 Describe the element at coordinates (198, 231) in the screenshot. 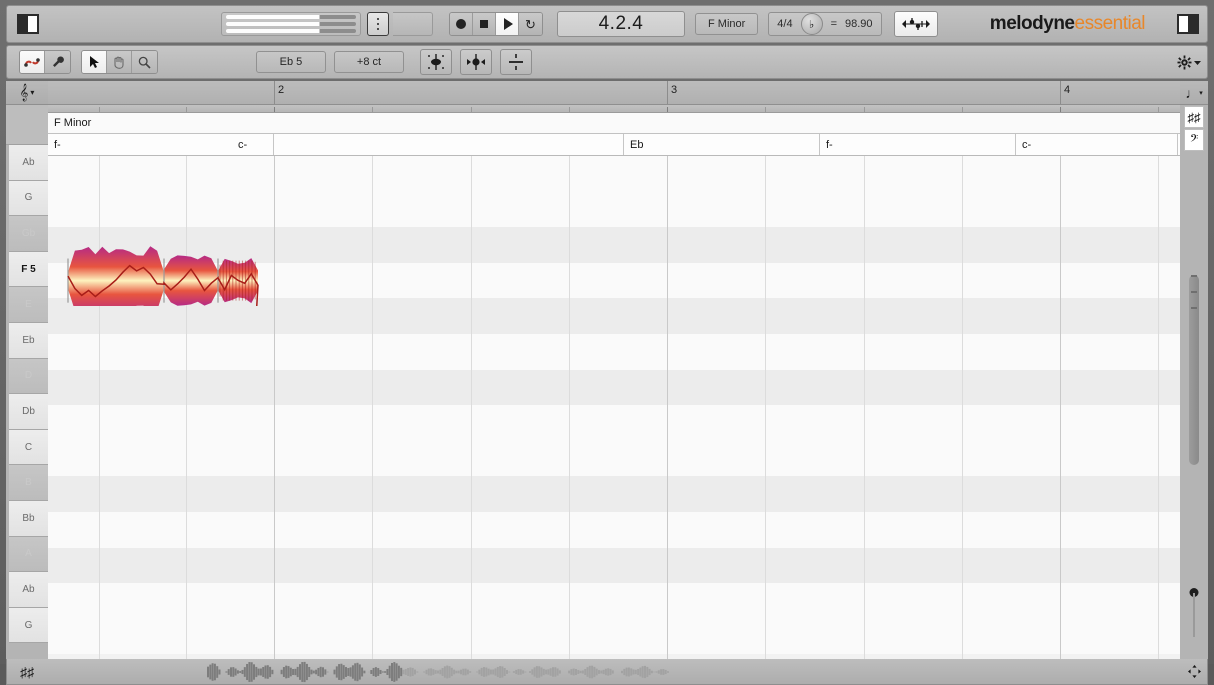

I see `note-blobs` at that location.